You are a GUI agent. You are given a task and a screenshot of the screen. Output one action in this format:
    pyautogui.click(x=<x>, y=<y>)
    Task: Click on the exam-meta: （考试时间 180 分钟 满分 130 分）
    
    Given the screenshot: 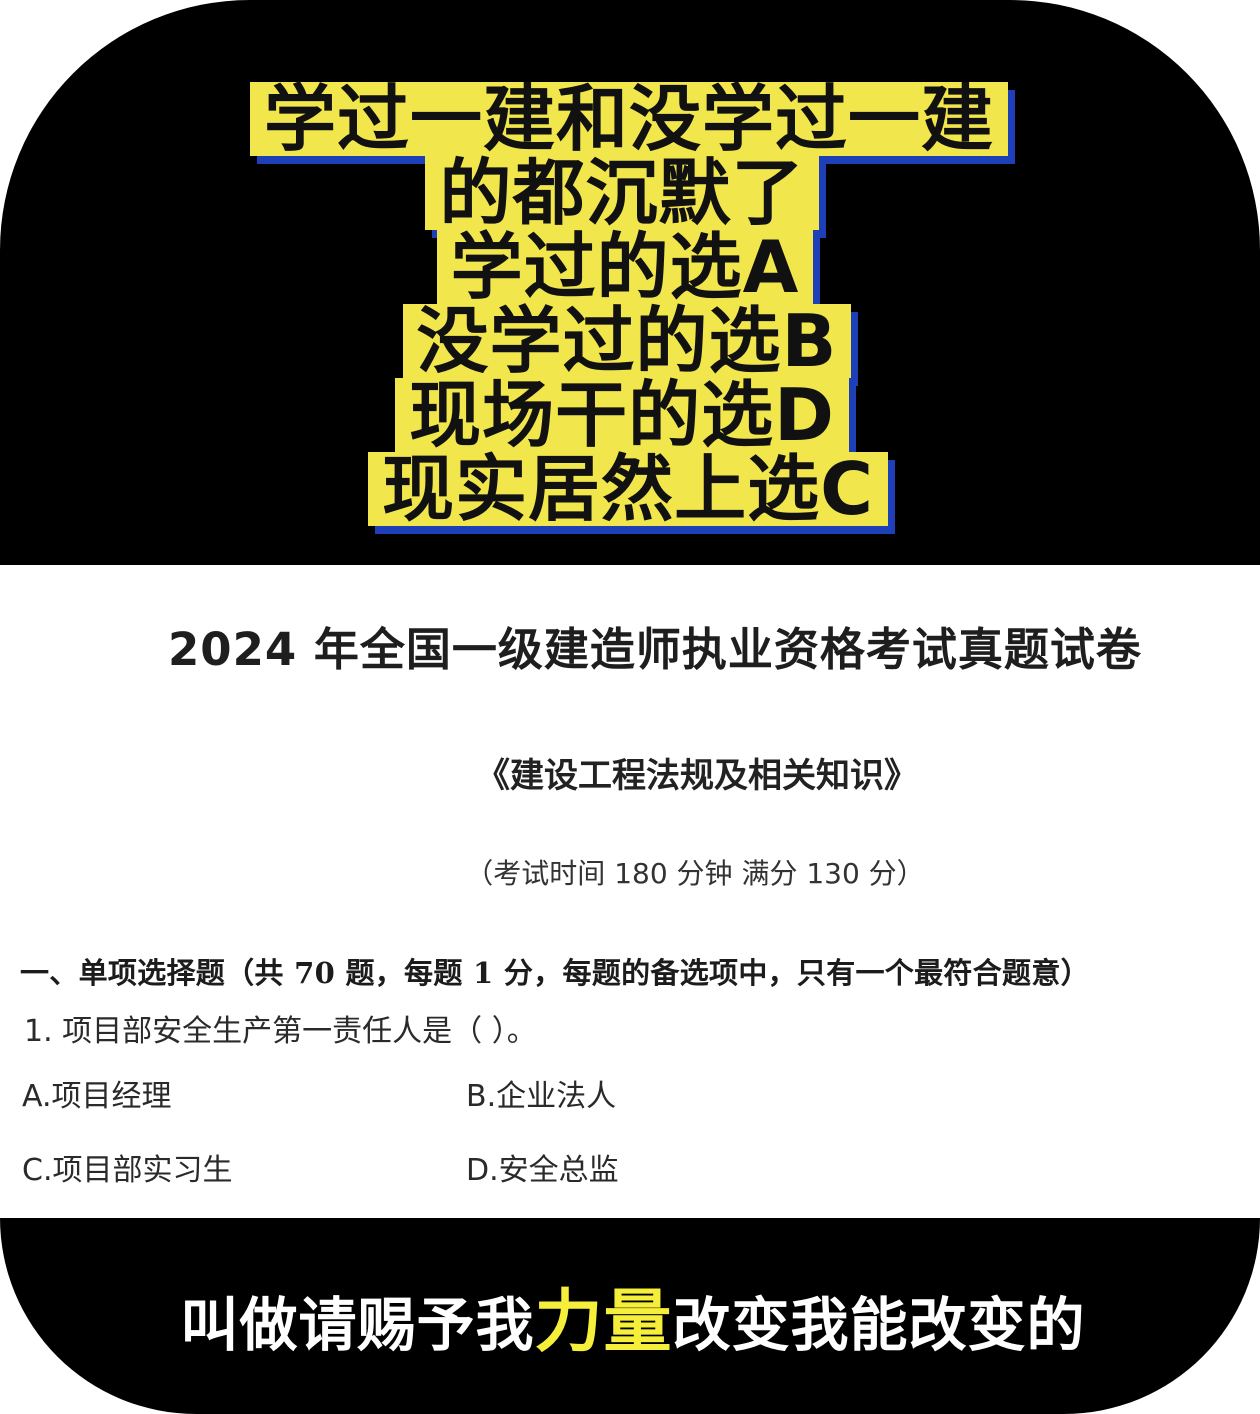 What is the action you would take?
    pyautogui.click(x=695, y=873)
    